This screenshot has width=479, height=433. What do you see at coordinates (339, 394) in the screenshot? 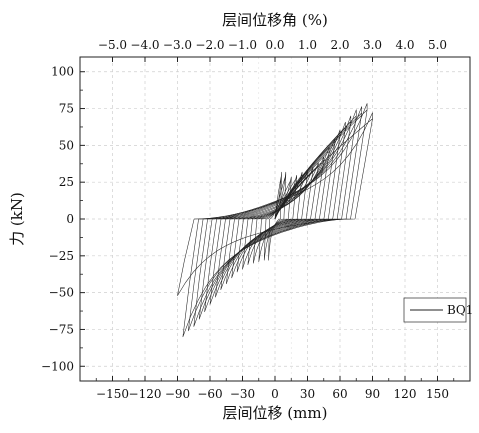
I see `x-tick-label-7: 60` at bounding box center [339, 394].